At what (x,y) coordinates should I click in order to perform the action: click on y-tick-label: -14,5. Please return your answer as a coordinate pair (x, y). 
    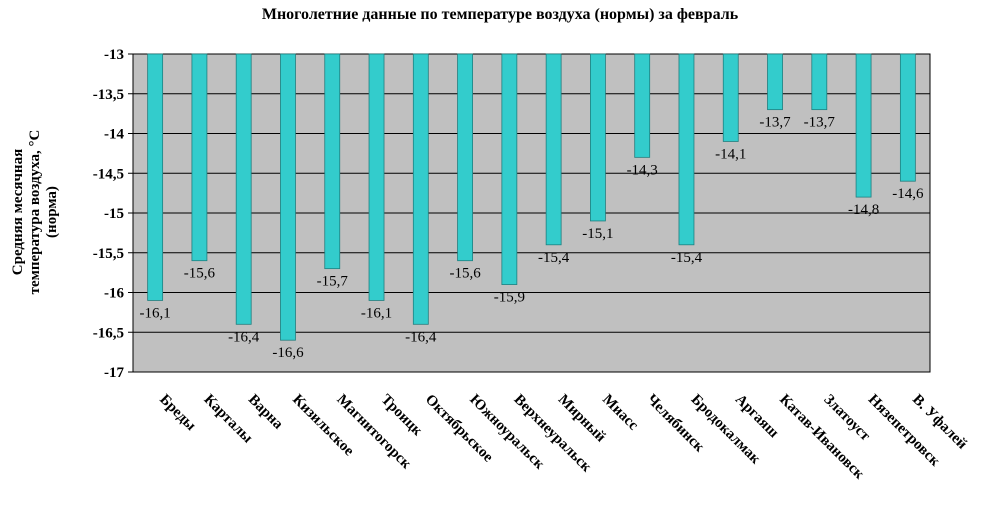
    Looking at the image, I should click on (108, 174).